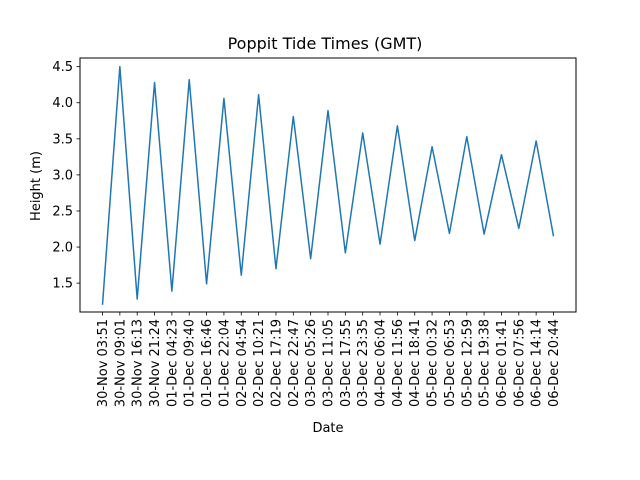 This screenshot has width=640, height=480. I want to click on chart-title: Poppit Tide Times (GMT), so click(325, 43).